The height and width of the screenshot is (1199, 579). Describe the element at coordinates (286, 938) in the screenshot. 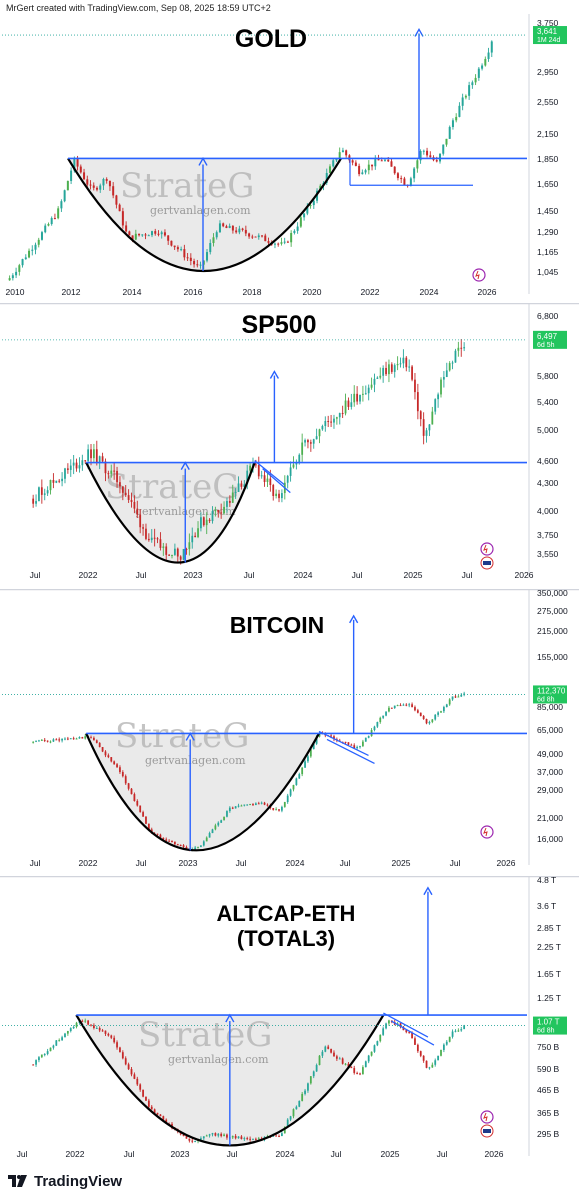

I see `chart-title: (TOTAL3)` at that location.